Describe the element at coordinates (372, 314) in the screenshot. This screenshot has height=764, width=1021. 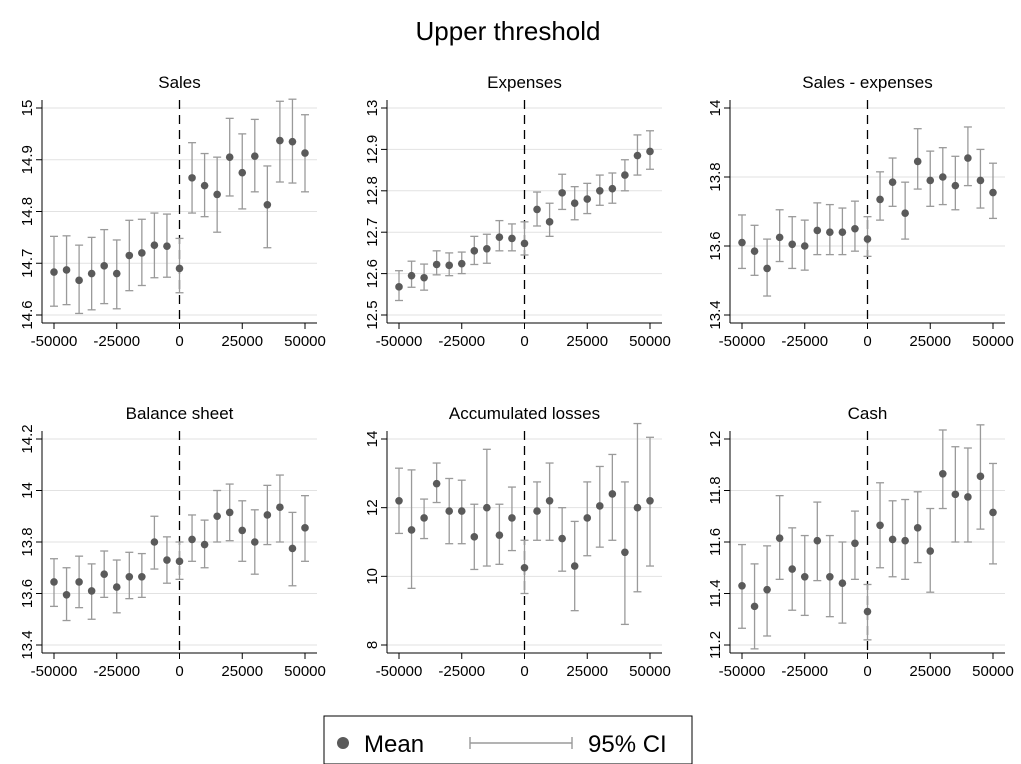
I see `y-tick-label: 12.5` at that location.